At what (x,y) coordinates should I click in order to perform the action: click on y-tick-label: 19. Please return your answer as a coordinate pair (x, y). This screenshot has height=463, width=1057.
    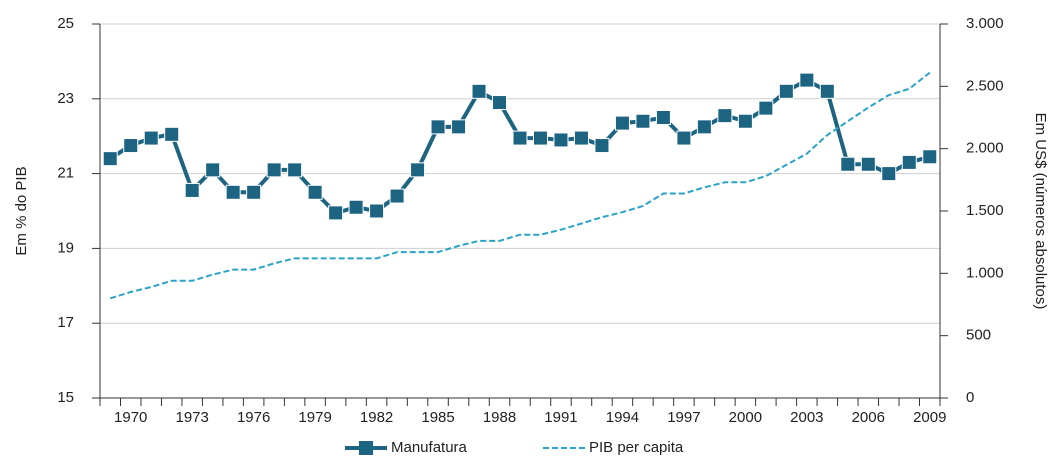
    Looking at the image, I should click on (65, 247).